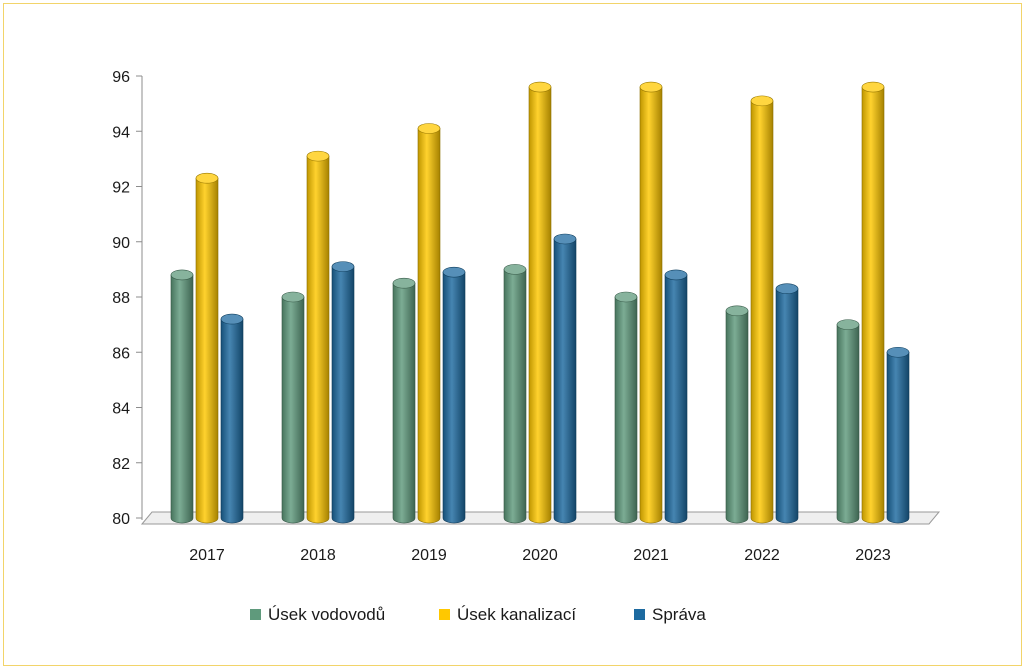 This screenshot has height=671, width=1027. I want to click on x-tick-label: 2021, so click(651, 555).